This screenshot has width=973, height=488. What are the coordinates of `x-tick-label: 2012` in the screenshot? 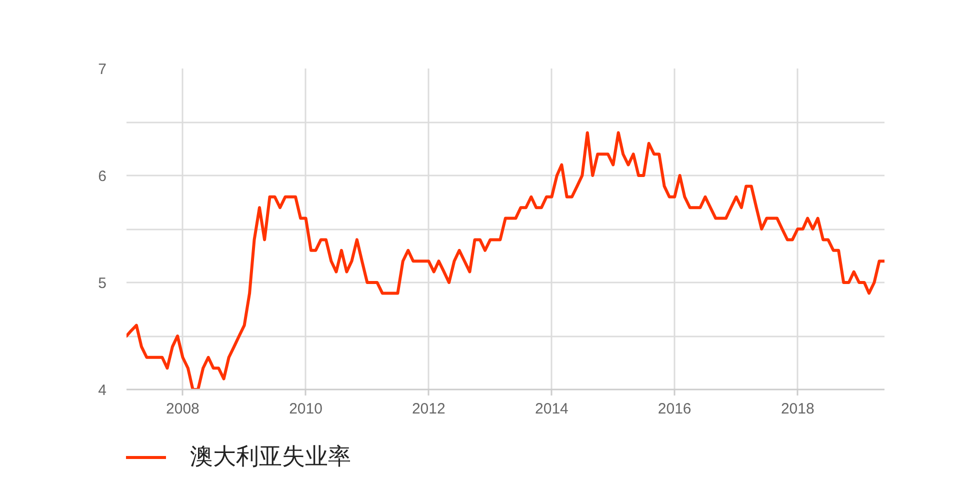 It's located at (429, 409).